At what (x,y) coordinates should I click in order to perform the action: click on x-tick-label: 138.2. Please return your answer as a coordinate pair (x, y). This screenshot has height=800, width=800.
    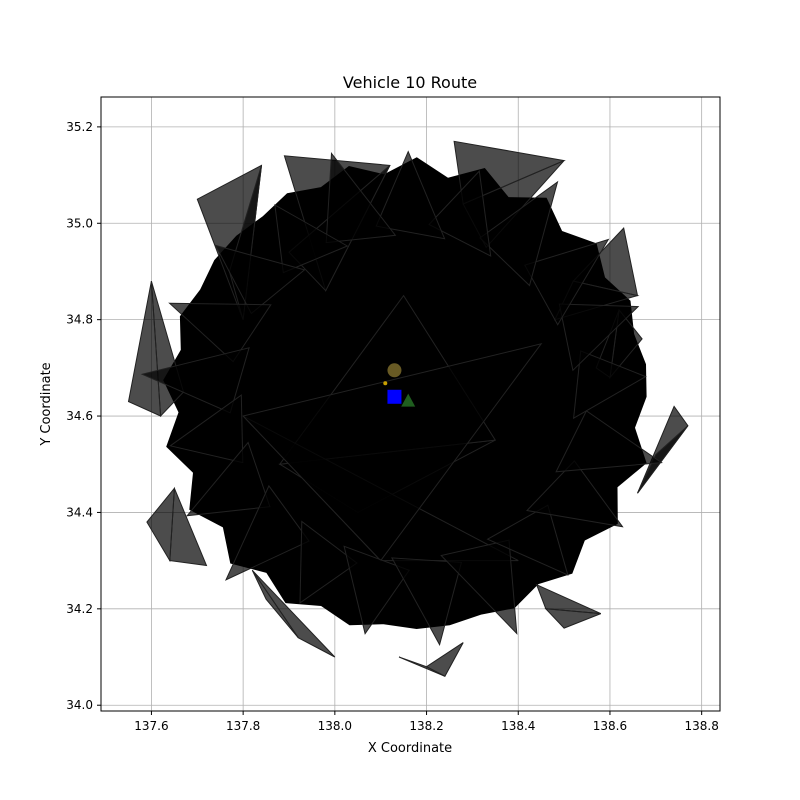
    Looking at the image, I should click on (426, 726).